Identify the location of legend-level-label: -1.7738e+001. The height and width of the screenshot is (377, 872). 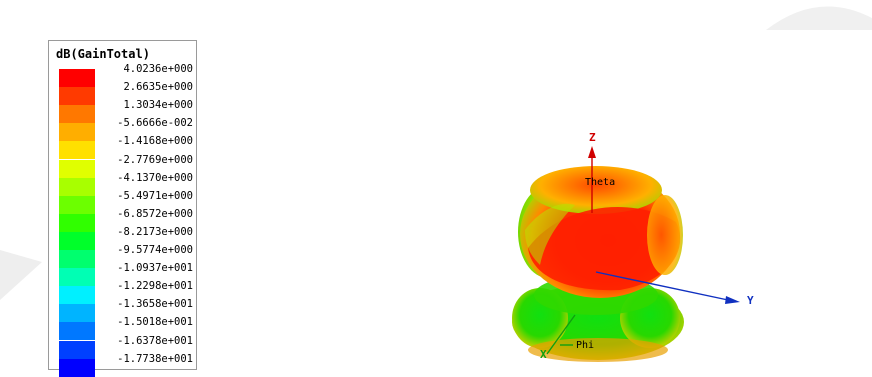
(155, 358).